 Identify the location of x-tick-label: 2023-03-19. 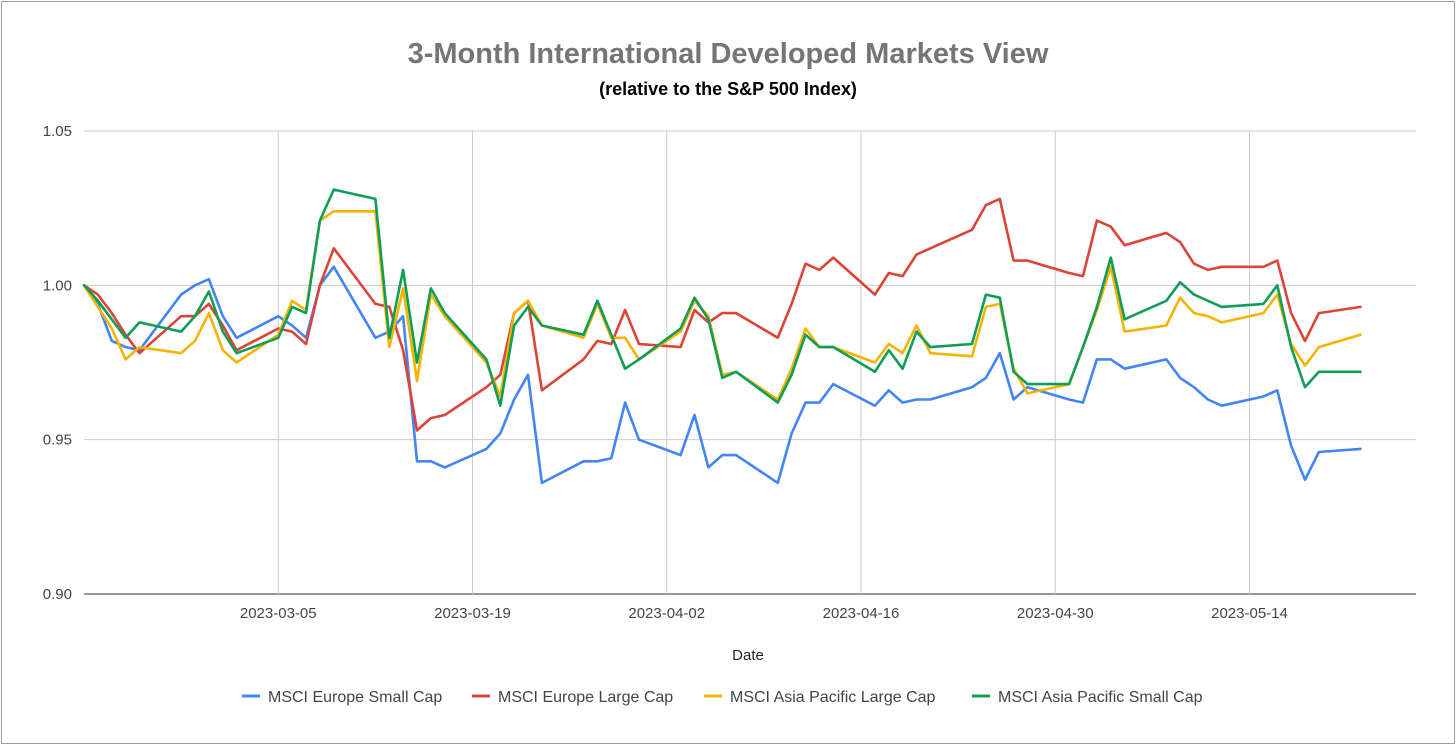
(472, 613).